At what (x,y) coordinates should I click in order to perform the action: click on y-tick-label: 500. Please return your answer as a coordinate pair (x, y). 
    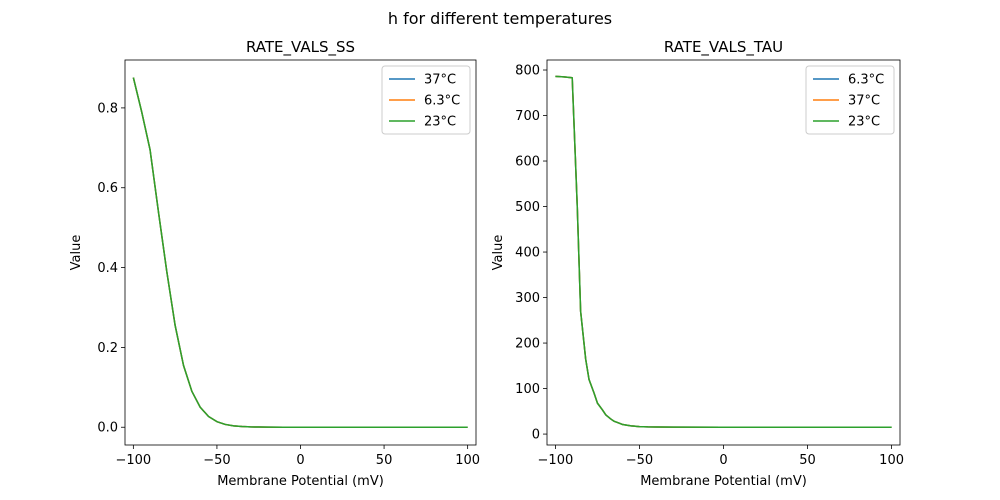
    Looking at the image, I should click on (527, 207).